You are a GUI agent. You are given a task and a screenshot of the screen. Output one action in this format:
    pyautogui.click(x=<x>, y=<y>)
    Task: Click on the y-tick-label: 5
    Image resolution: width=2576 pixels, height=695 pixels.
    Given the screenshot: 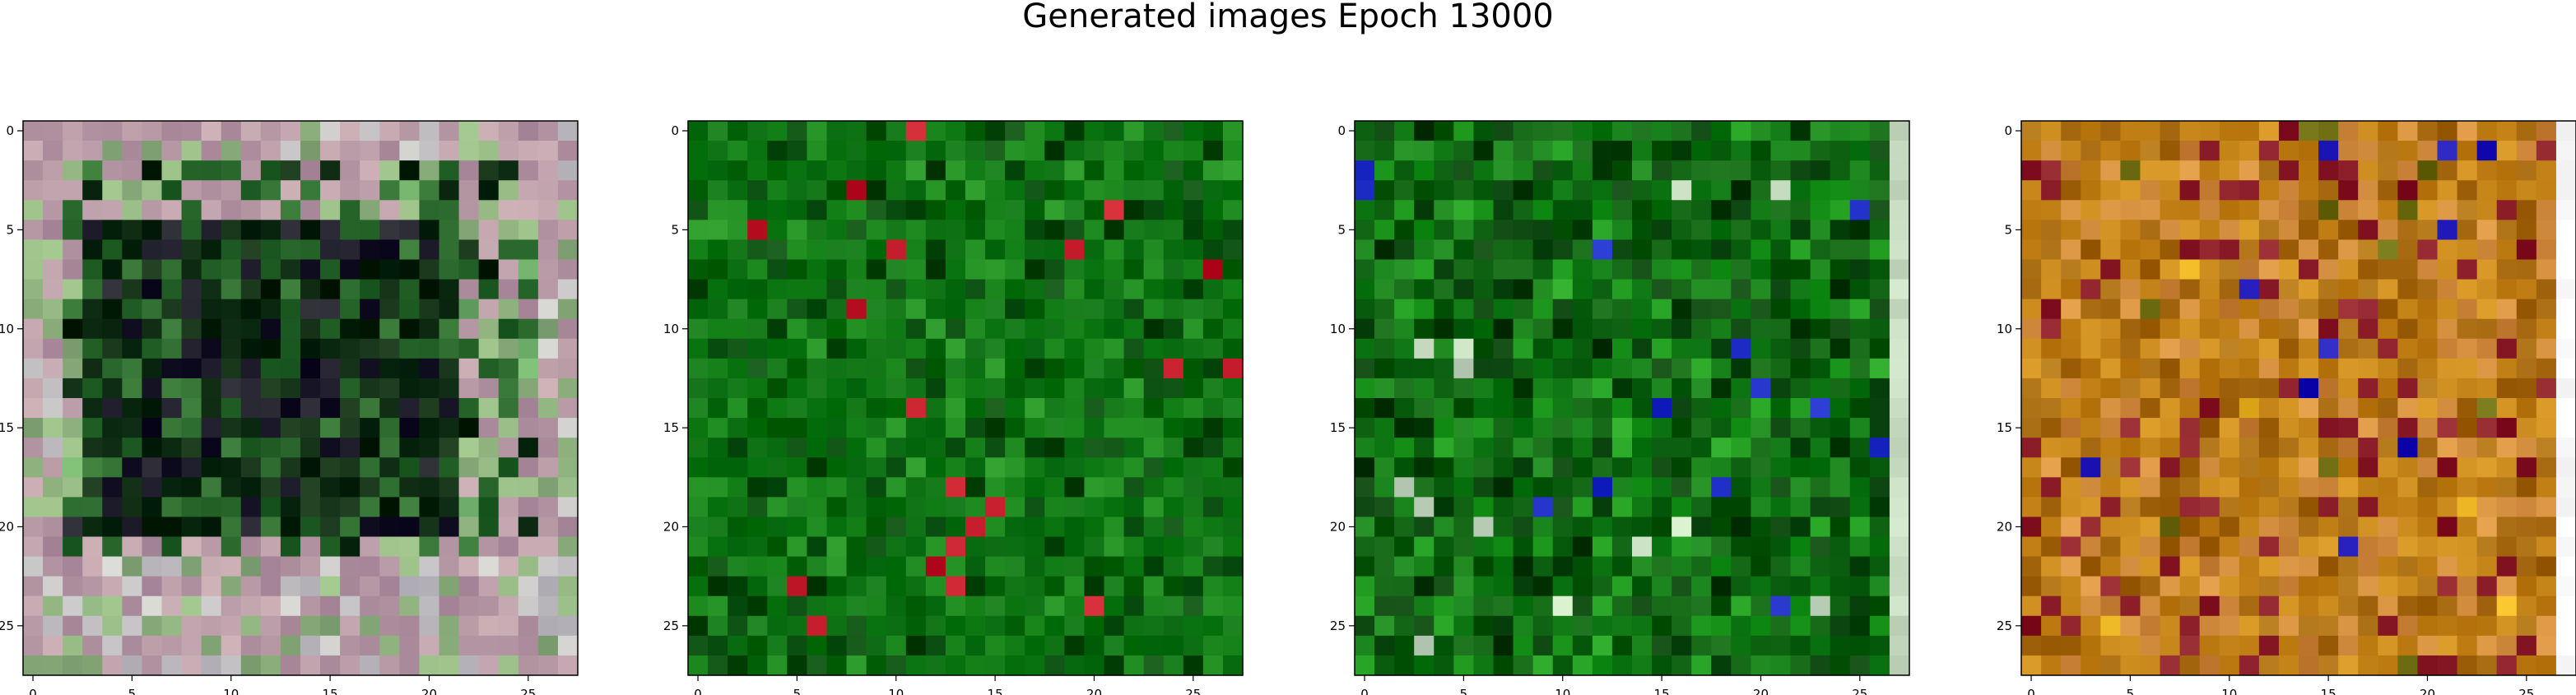 What is the action you would take?
    pyautogui.click(x=1341, y=229)
    